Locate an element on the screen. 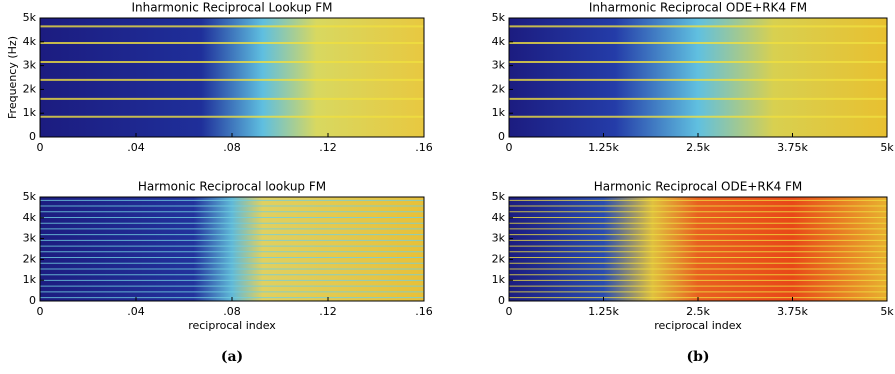 The image size is (895, 374). y-axis-label: Frequency (Hz) is located at coordinates (12, 77).